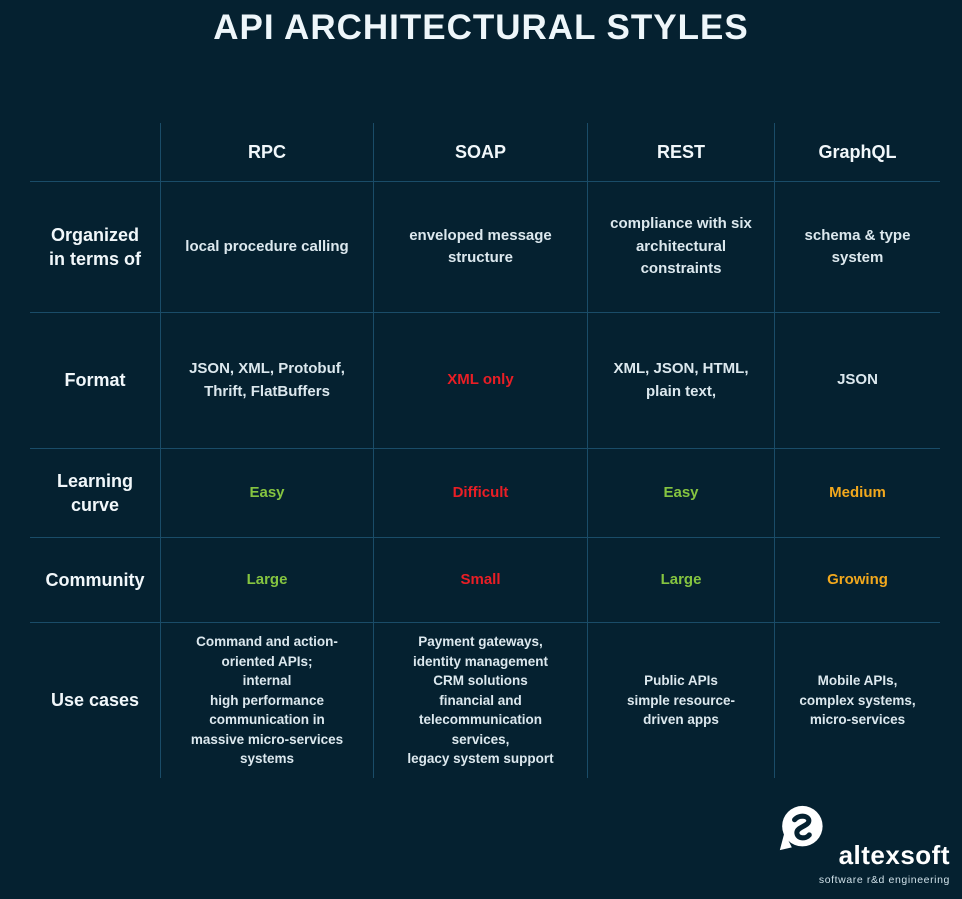  What do you see at coordinates (95, 579) in the screenshot?
I see `row-label-community: Community` at bounding box center [95, 579].